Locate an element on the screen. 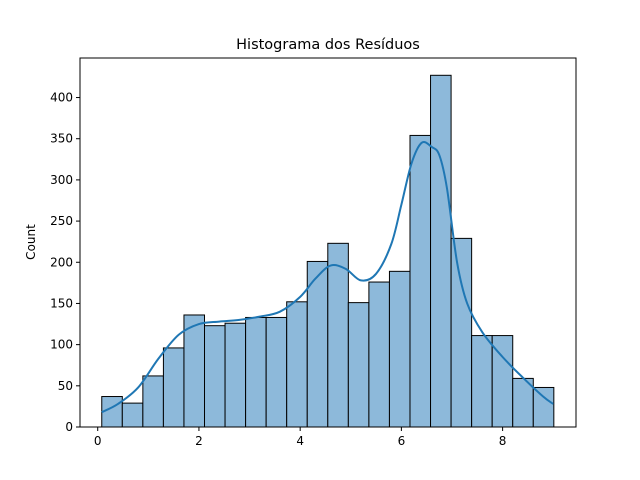 The height and width of the screenshot is (480, 640). x-tick-label: 6 is located at coordinates (402, 441).